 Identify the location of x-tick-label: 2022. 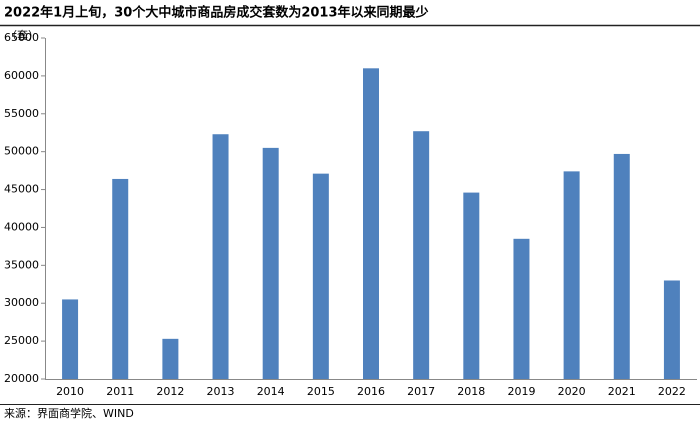
(672, 391).